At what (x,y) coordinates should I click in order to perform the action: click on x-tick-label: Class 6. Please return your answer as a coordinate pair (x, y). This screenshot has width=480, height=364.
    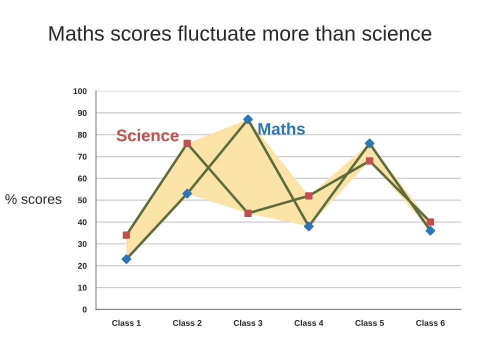
    Looking at the image, I should click on (430, 323).